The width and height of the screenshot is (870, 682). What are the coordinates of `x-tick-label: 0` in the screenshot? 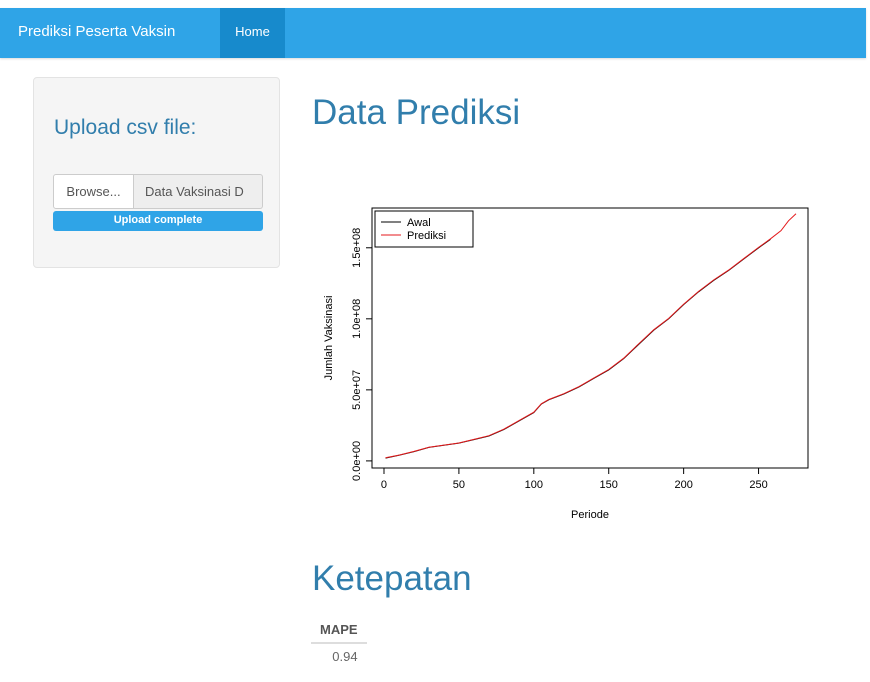 It's located at (384, 485).